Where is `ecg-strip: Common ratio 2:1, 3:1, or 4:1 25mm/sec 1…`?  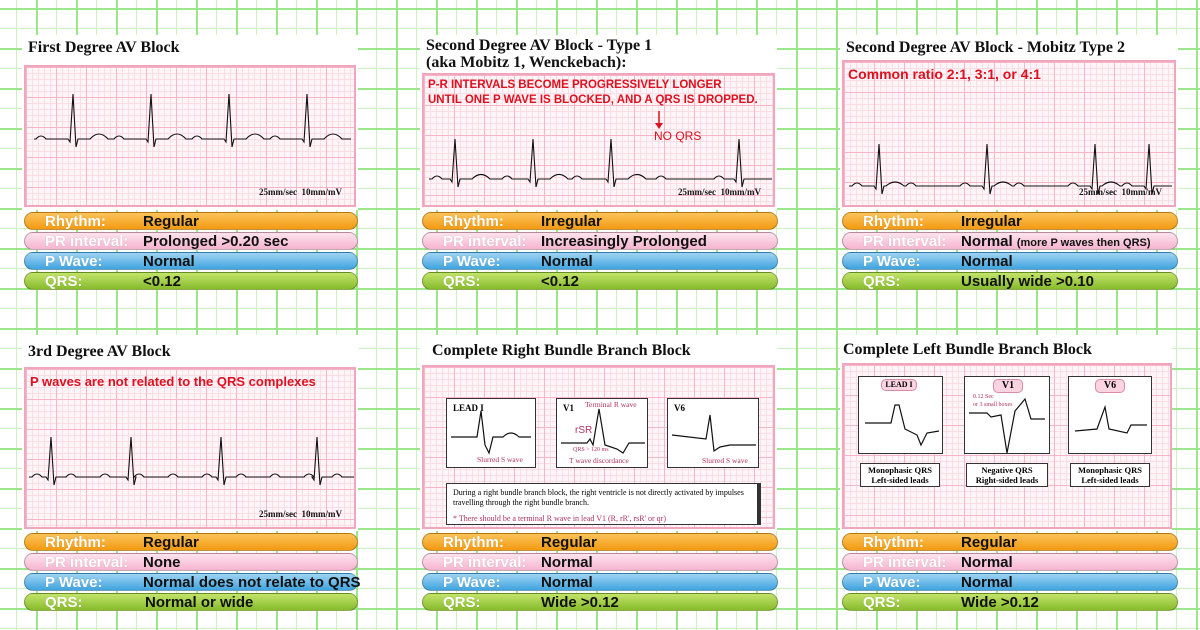 ecg-strip: Common ratio 2:1, 3:1, or 4:1 25mm/sec 1… is located at coordinates (1009, 133).